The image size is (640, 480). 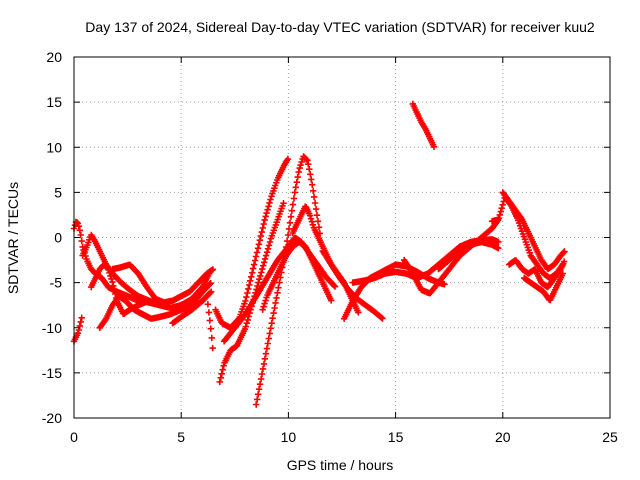 What do you see at coordinates (503, 437) in the screenshot?
I see `x-tick-label: 20` at bounding box center [503, 437].